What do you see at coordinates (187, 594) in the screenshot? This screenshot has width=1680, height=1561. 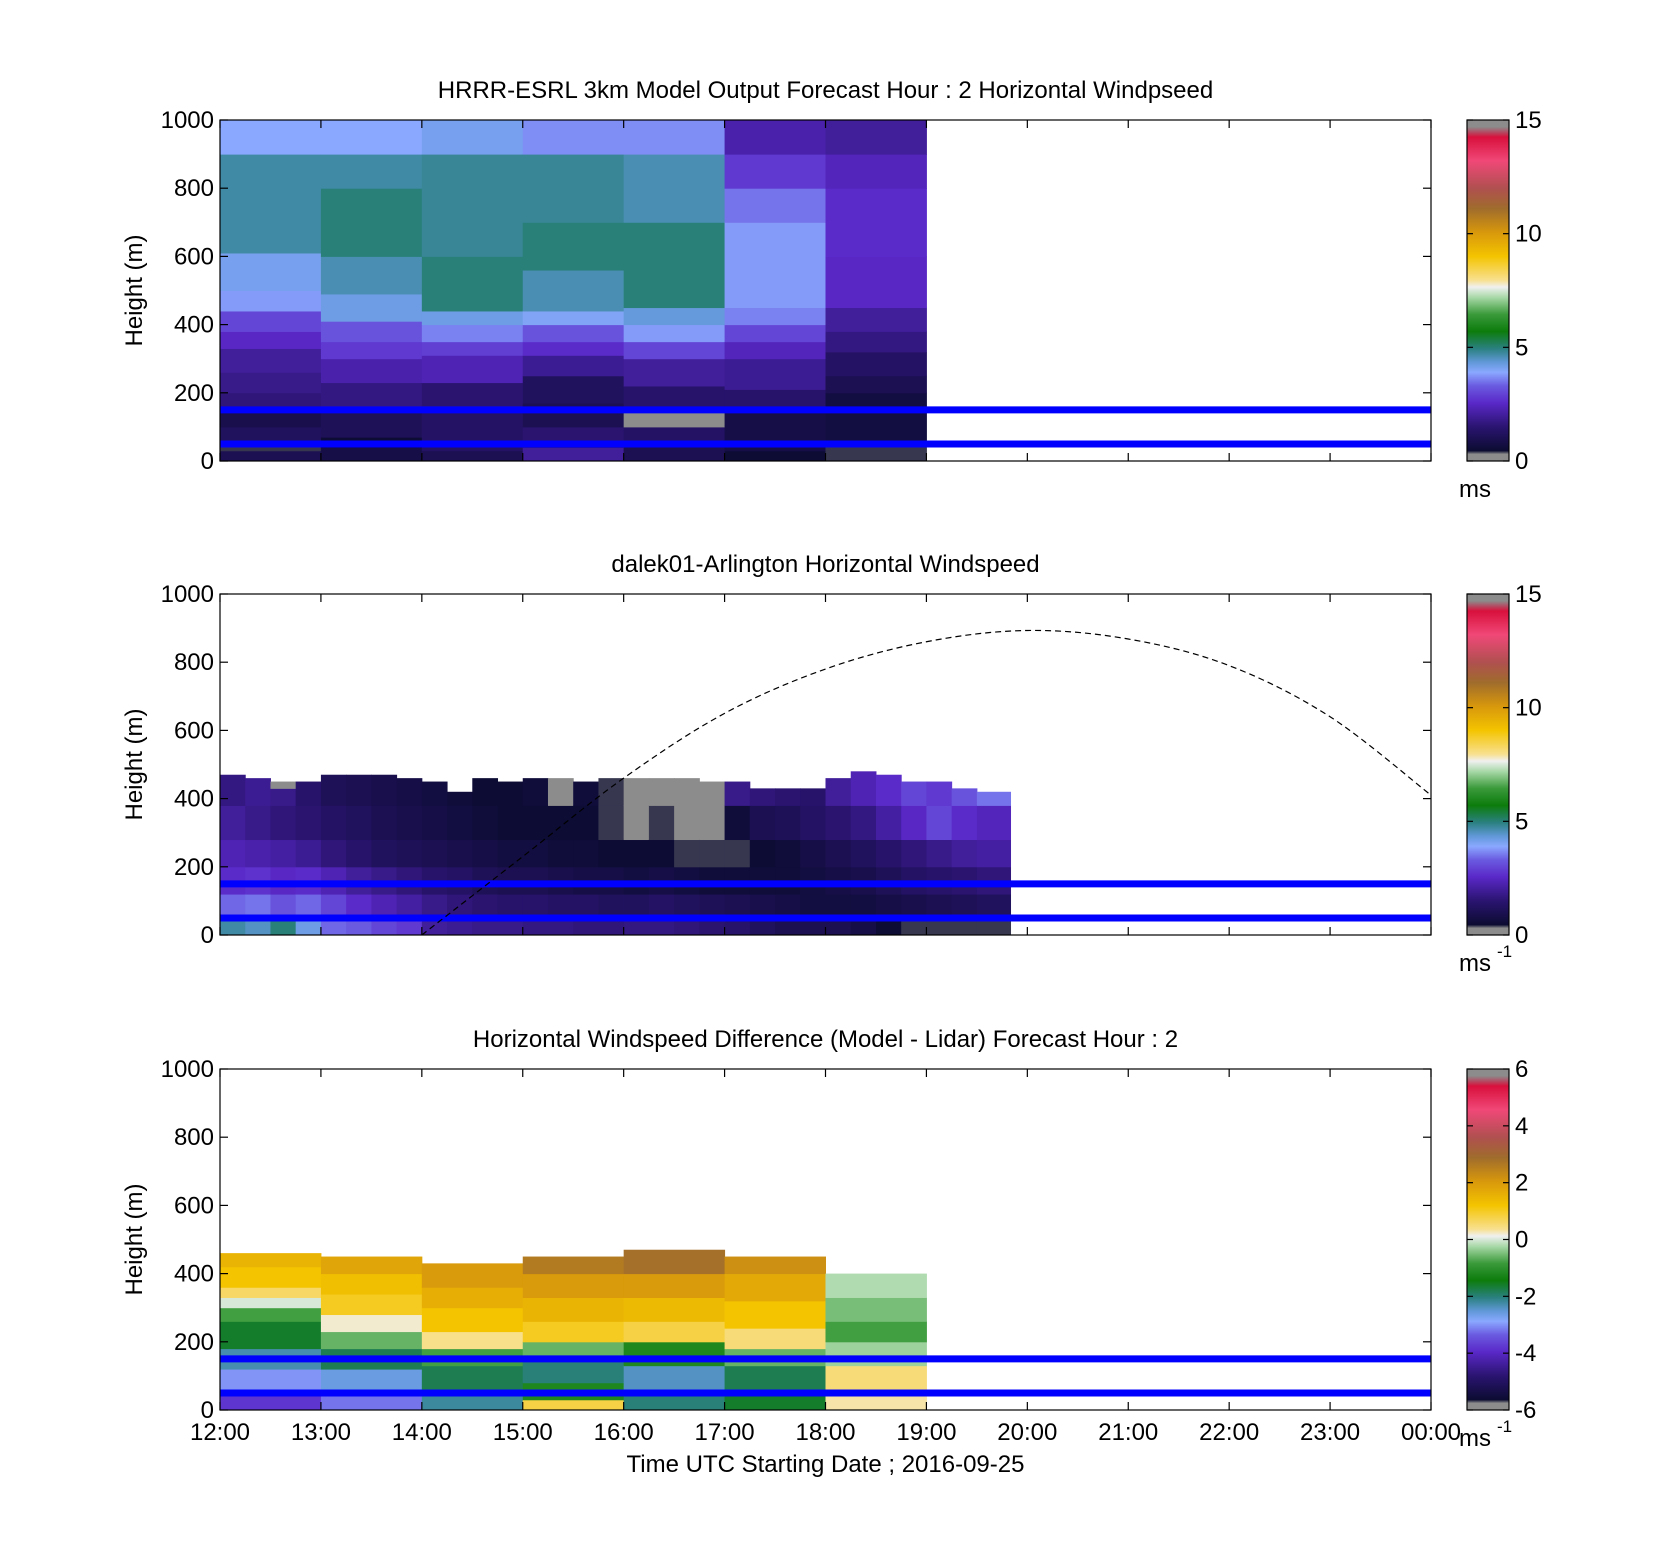 I see `y-tick-label: 1000` at bounding box center [187, 594].